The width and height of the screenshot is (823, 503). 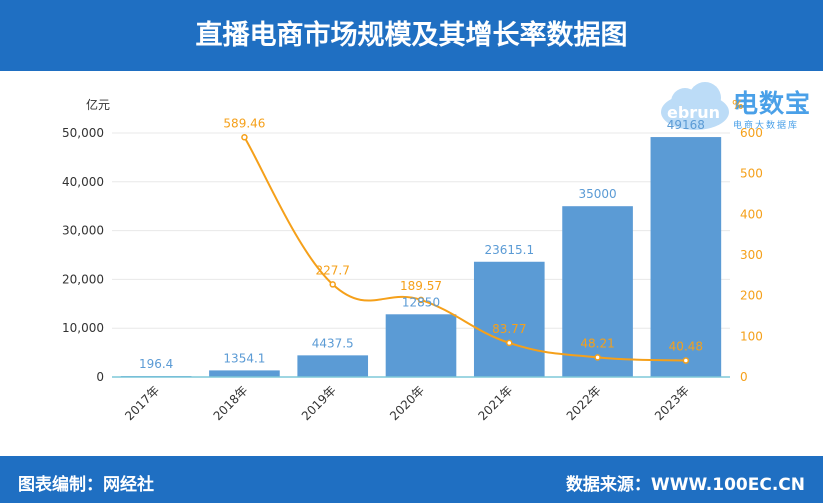 What do you see at coordinates (685, 482) in the screenshot?
I see `footer-source: 数据来源：WWW.100EC.CN` at bounding box center [685, 482].